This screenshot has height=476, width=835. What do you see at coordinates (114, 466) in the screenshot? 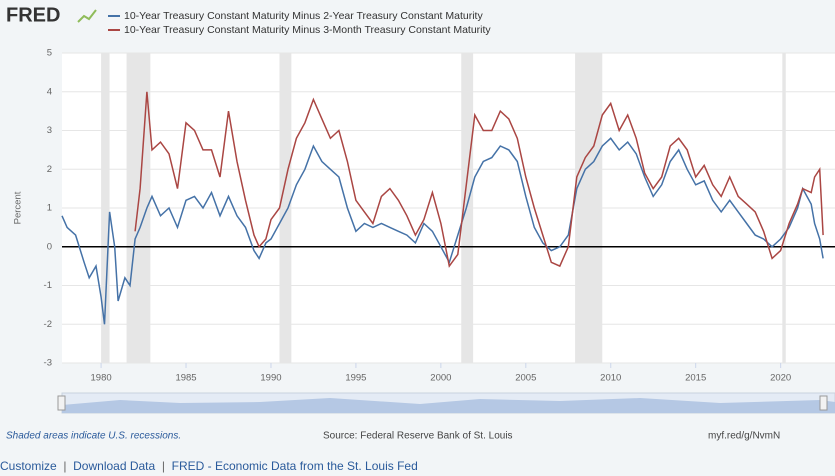
I see `footer-link: Download Data` at bounding box center [114, 466].